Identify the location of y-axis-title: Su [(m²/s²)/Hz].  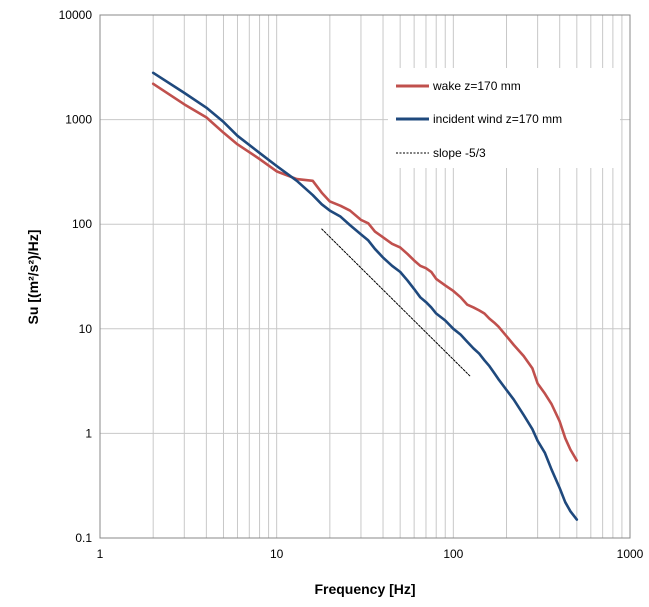
(33, 277).